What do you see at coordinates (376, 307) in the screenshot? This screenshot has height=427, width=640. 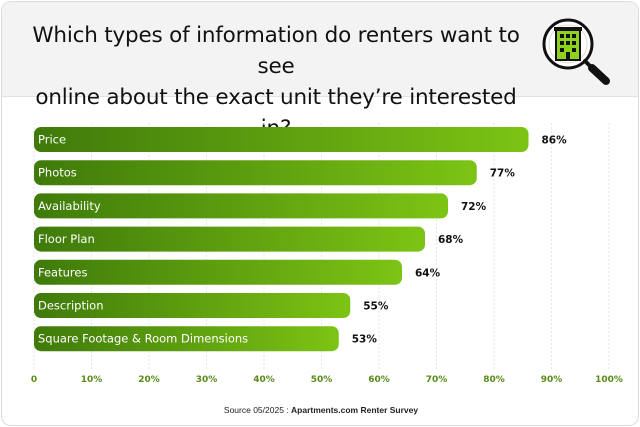 I see `bar-value-label-5: 55%` at bounding box center [376, 307].